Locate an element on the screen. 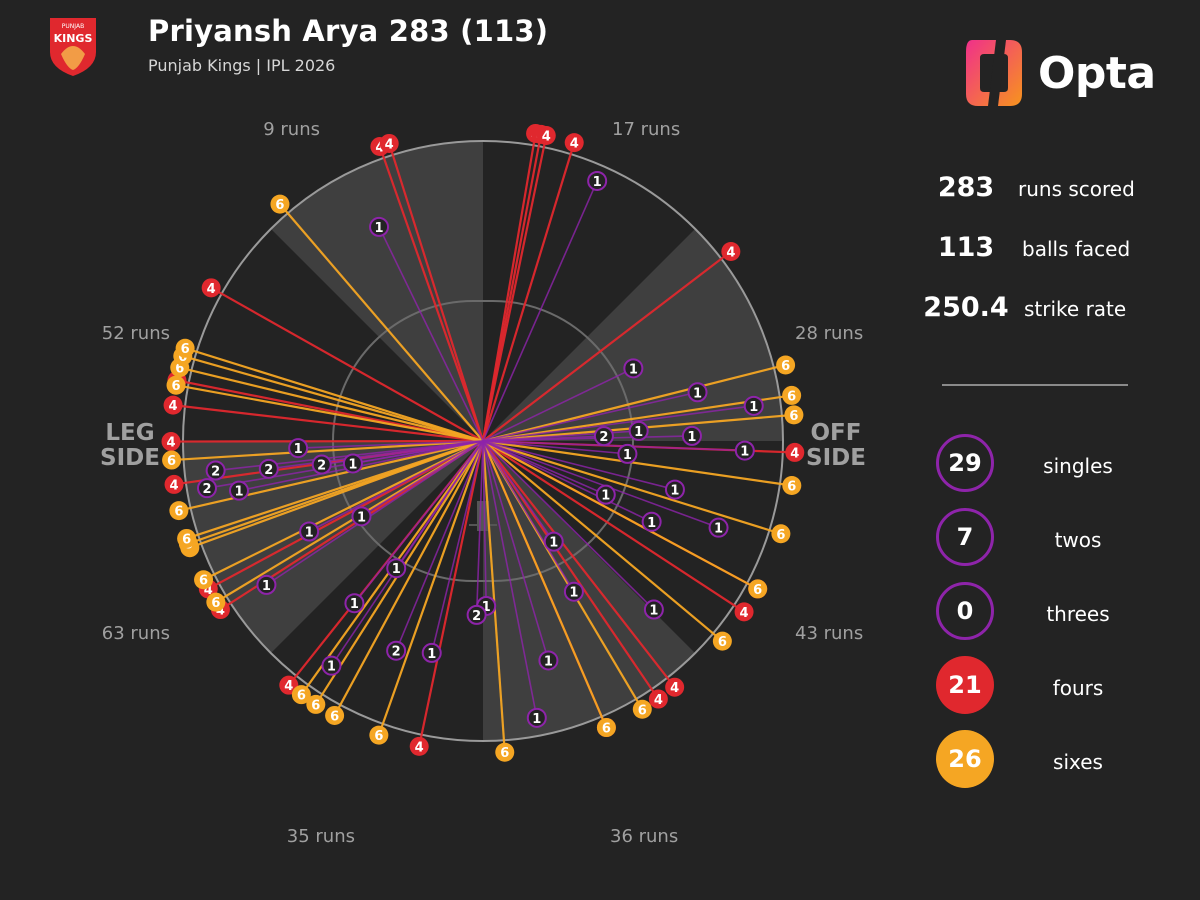 The image size is (1200, 900). stat-label: runs scored is located at coordinates (1076, 189).